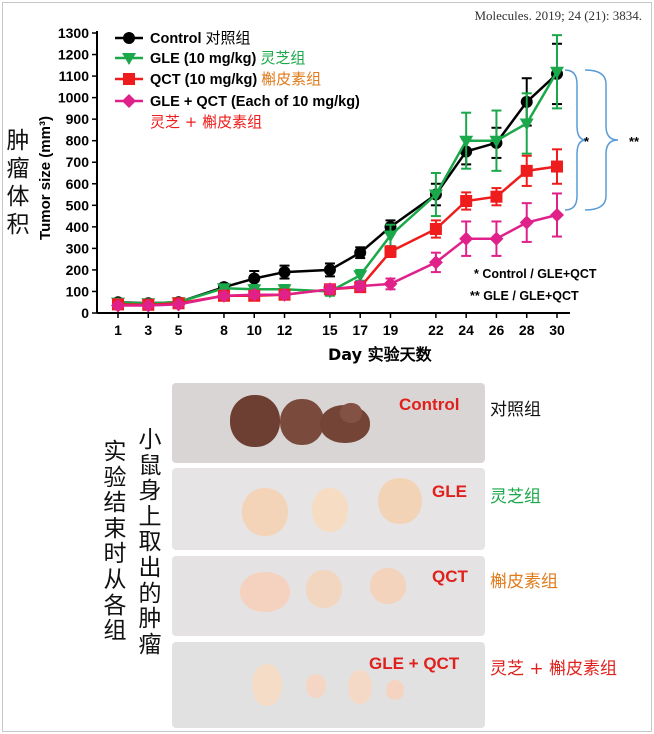  I want to click on y-tick-label: 1200, so click(73, 55).